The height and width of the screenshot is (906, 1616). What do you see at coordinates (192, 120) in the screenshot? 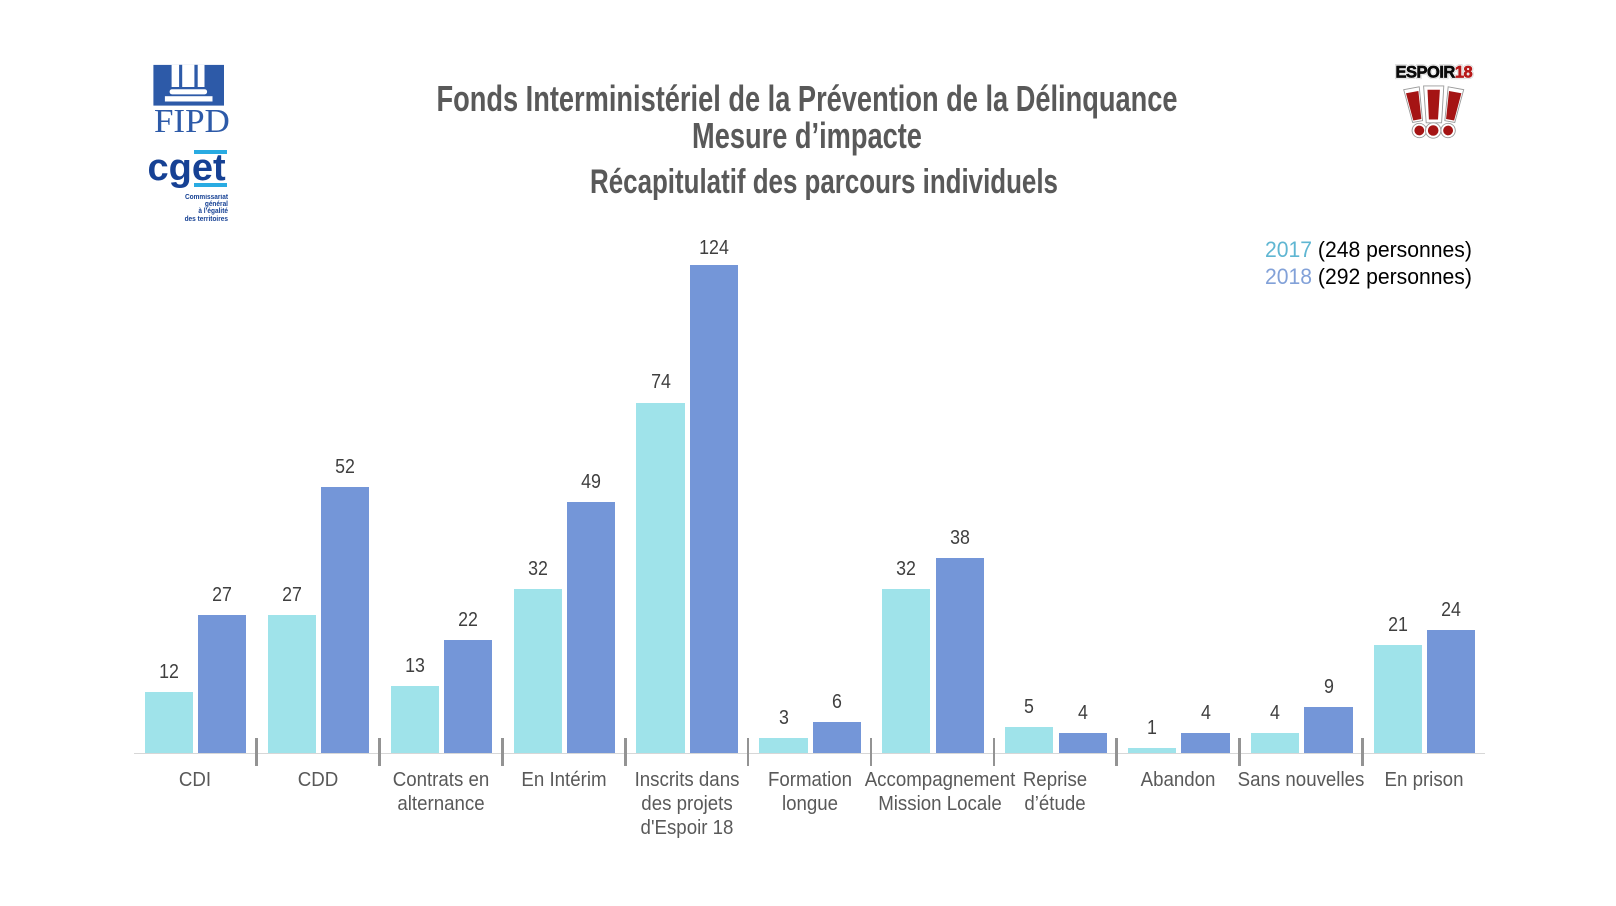
I see `svg-text: FIPD` at bounding box center [192, 120].